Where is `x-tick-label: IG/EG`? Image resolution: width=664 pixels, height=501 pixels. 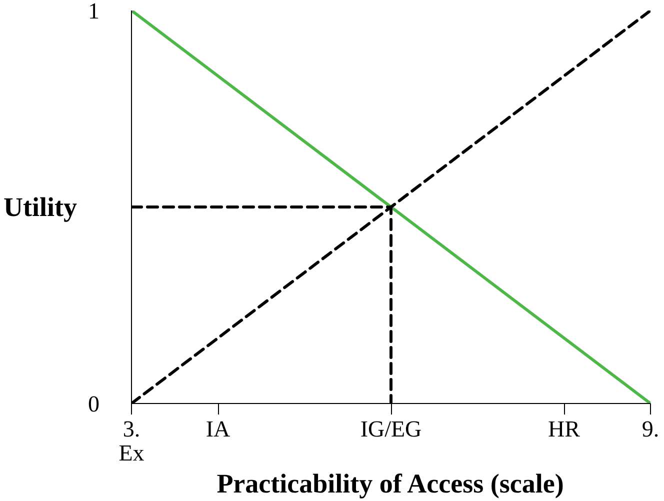 x-tick-label: IG/EG is located at coordinates (391, 429).